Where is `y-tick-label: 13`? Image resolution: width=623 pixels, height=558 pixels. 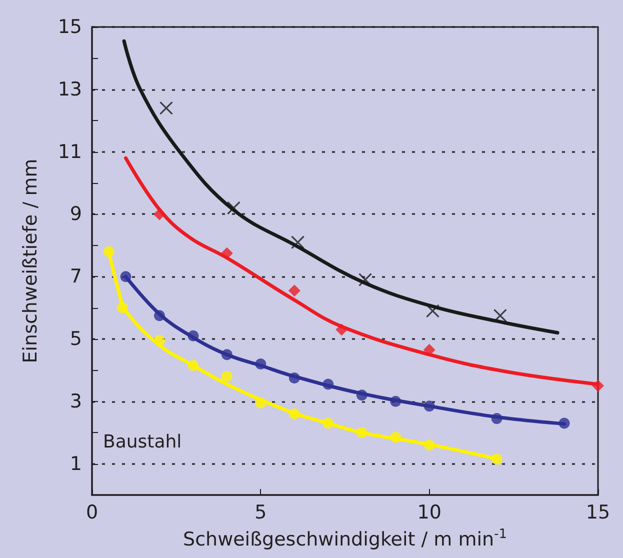
y-tick-label: 13 is located at coordinates (70, 89).